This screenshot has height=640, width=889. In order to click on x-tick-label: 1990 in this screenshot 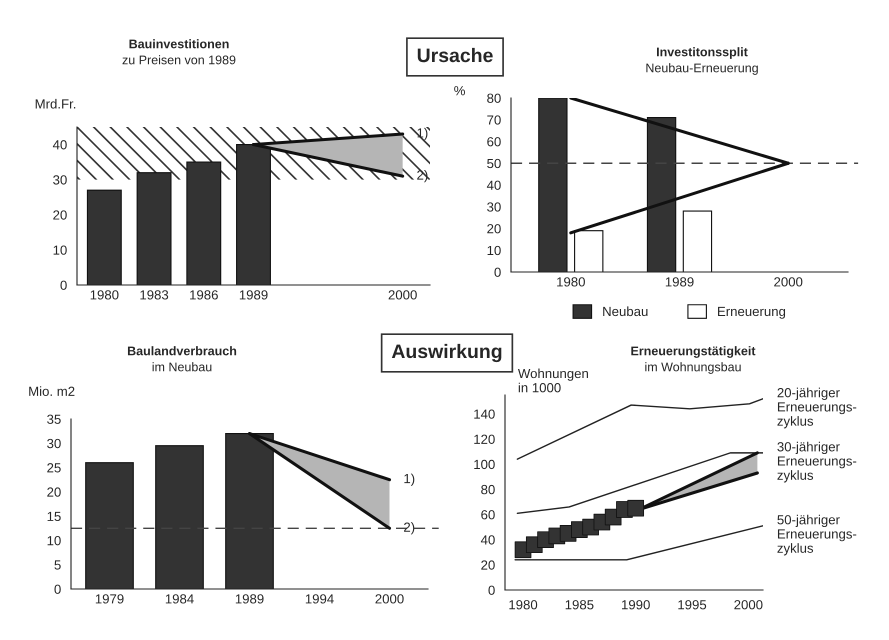, I will do `click(636, 605)`.